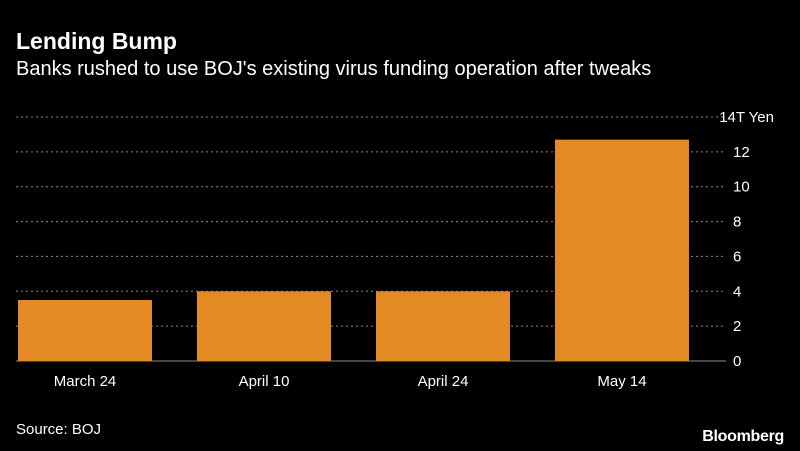 Image resolution: width=800 pixels, height=451 pixels. I want to click on x-tick-label: May 14, so click(621, 381).